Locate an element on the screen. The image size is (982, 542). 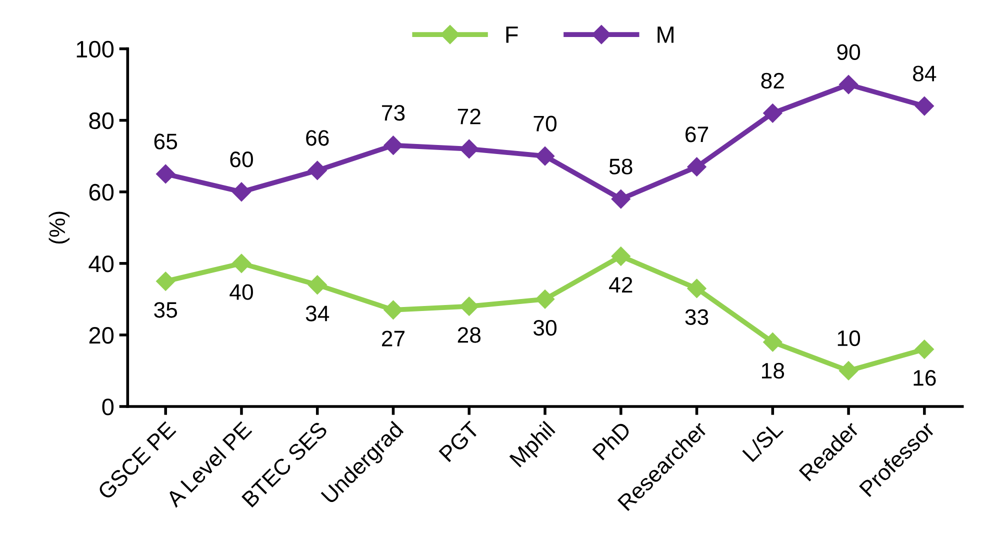
data-label: 10 is located at coordinates (849, 338).